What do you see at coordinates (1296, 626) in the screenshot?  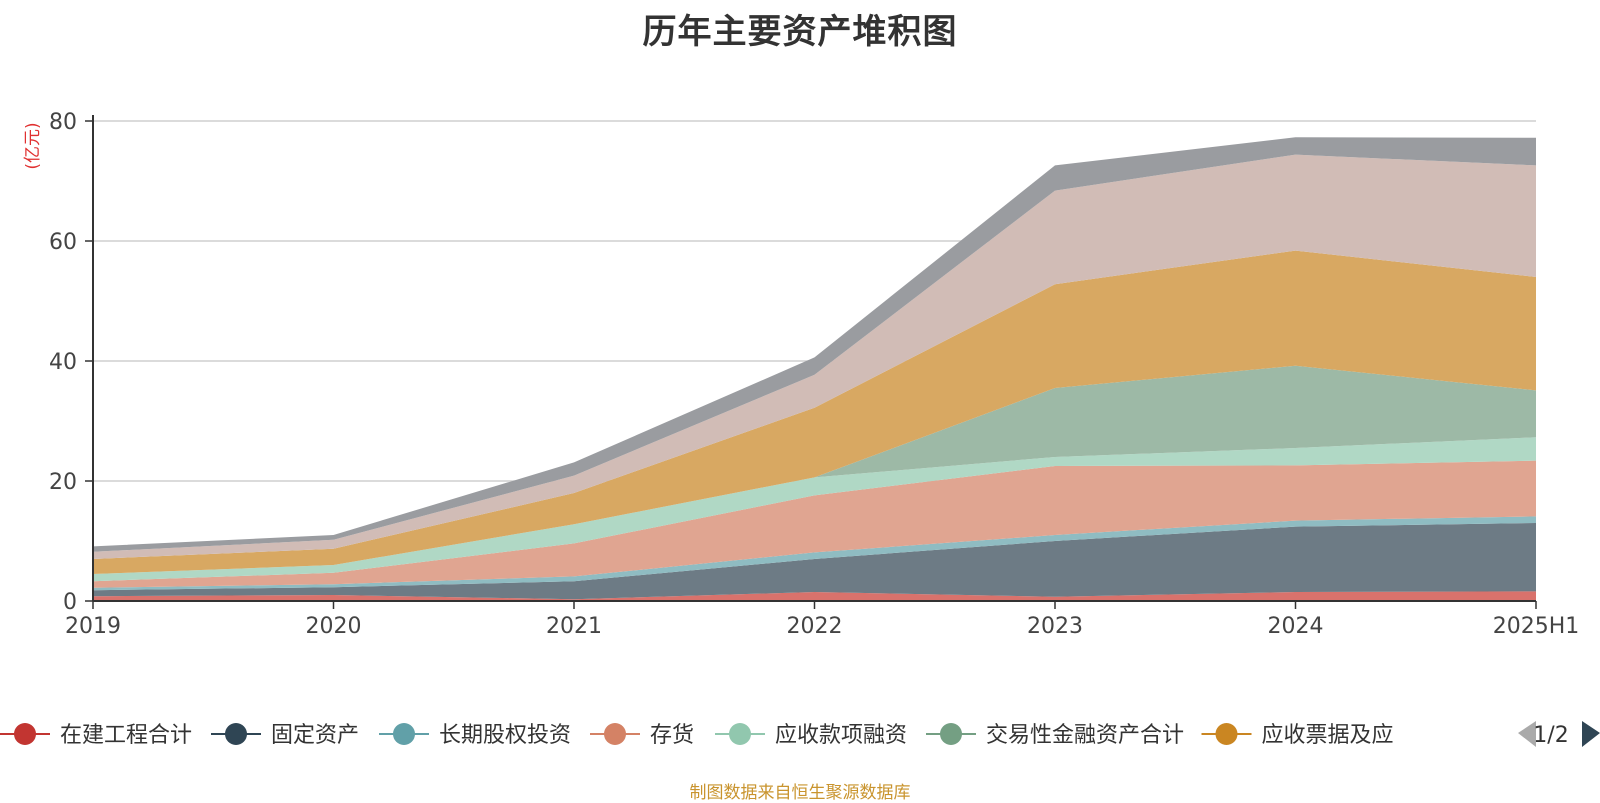 I see `x-tick-label: 2024` at bounding box center [1296, 626].